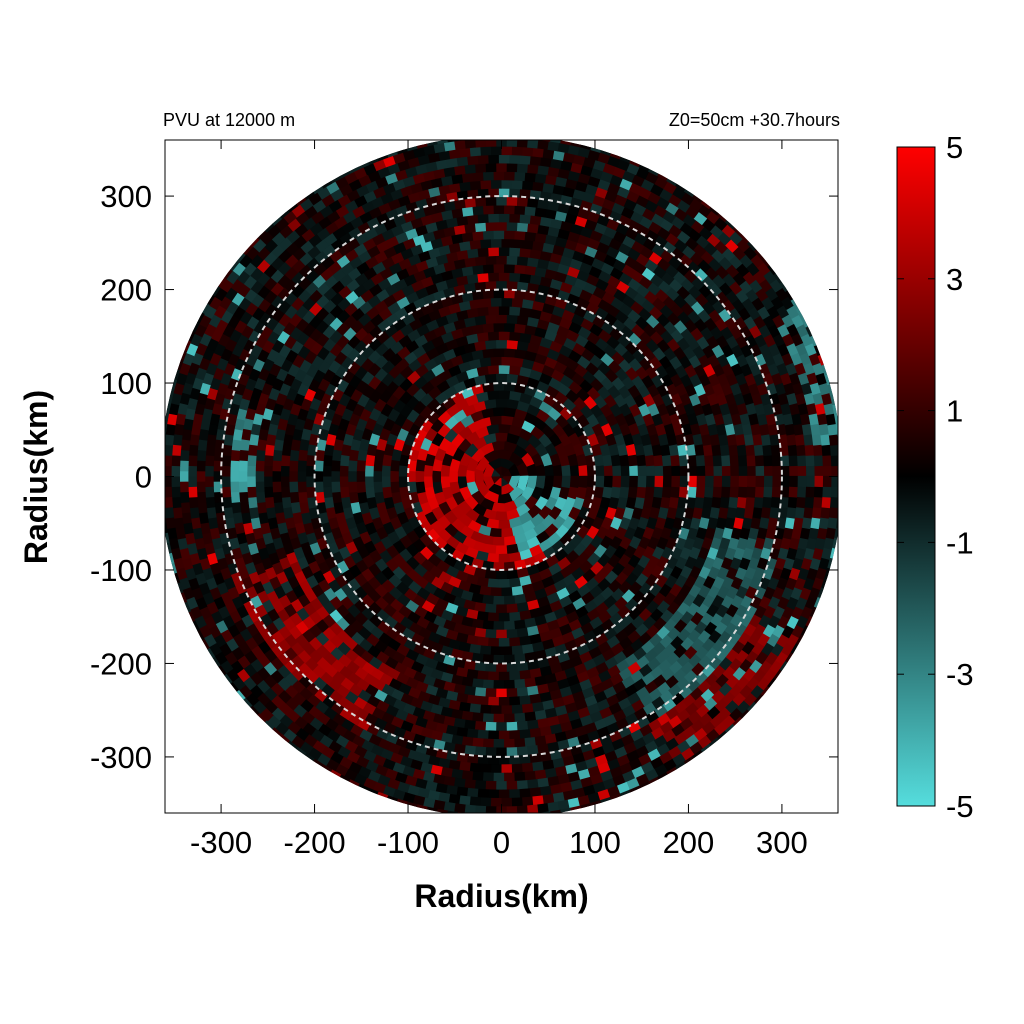  What do you see at coordinates (261, 508) in the screenshot?
I see `pv-cell-2060` at bounding box center [261, 508].